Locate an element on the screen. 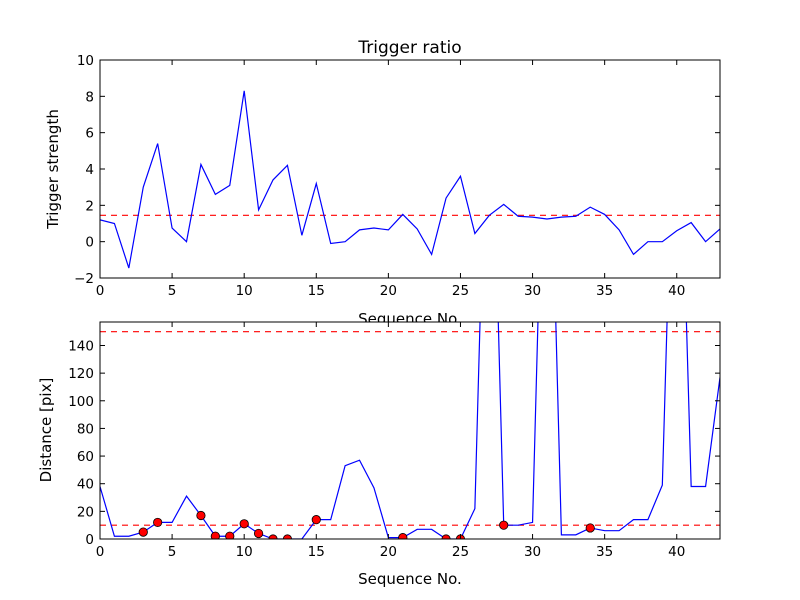 The image size is (800, 600). trigger-ytick-label: 8 is located at coordinates (89, 97).